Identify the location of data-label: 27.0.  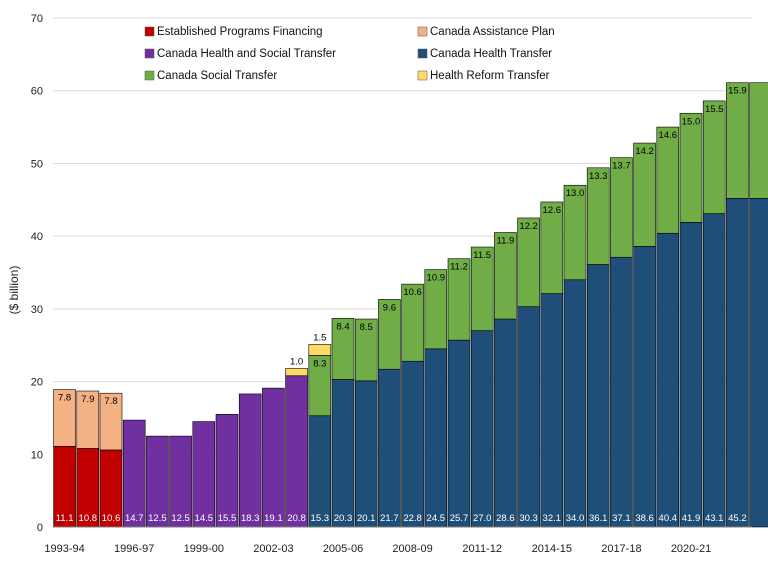
(482, 518).